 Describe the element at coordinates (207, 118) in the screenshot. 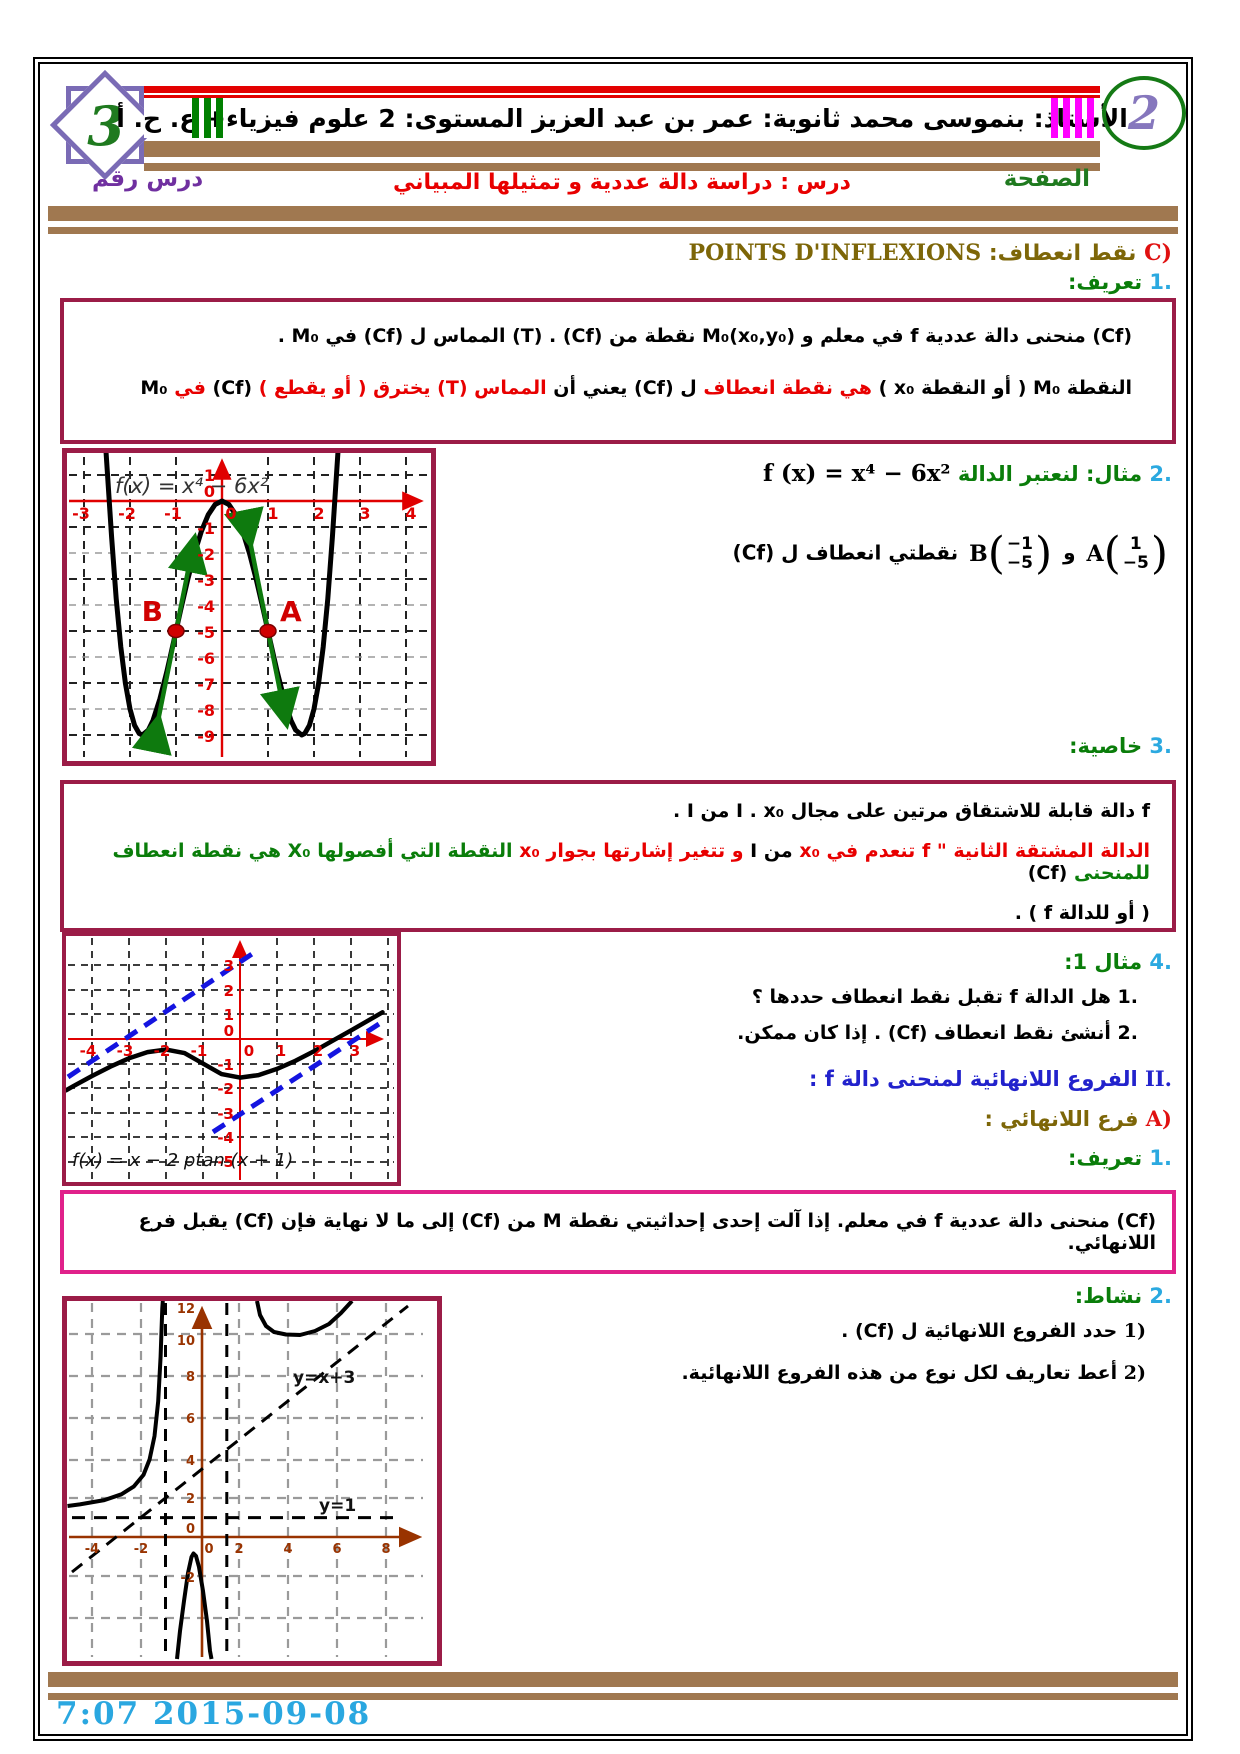

I see `green-stripes` at that location.